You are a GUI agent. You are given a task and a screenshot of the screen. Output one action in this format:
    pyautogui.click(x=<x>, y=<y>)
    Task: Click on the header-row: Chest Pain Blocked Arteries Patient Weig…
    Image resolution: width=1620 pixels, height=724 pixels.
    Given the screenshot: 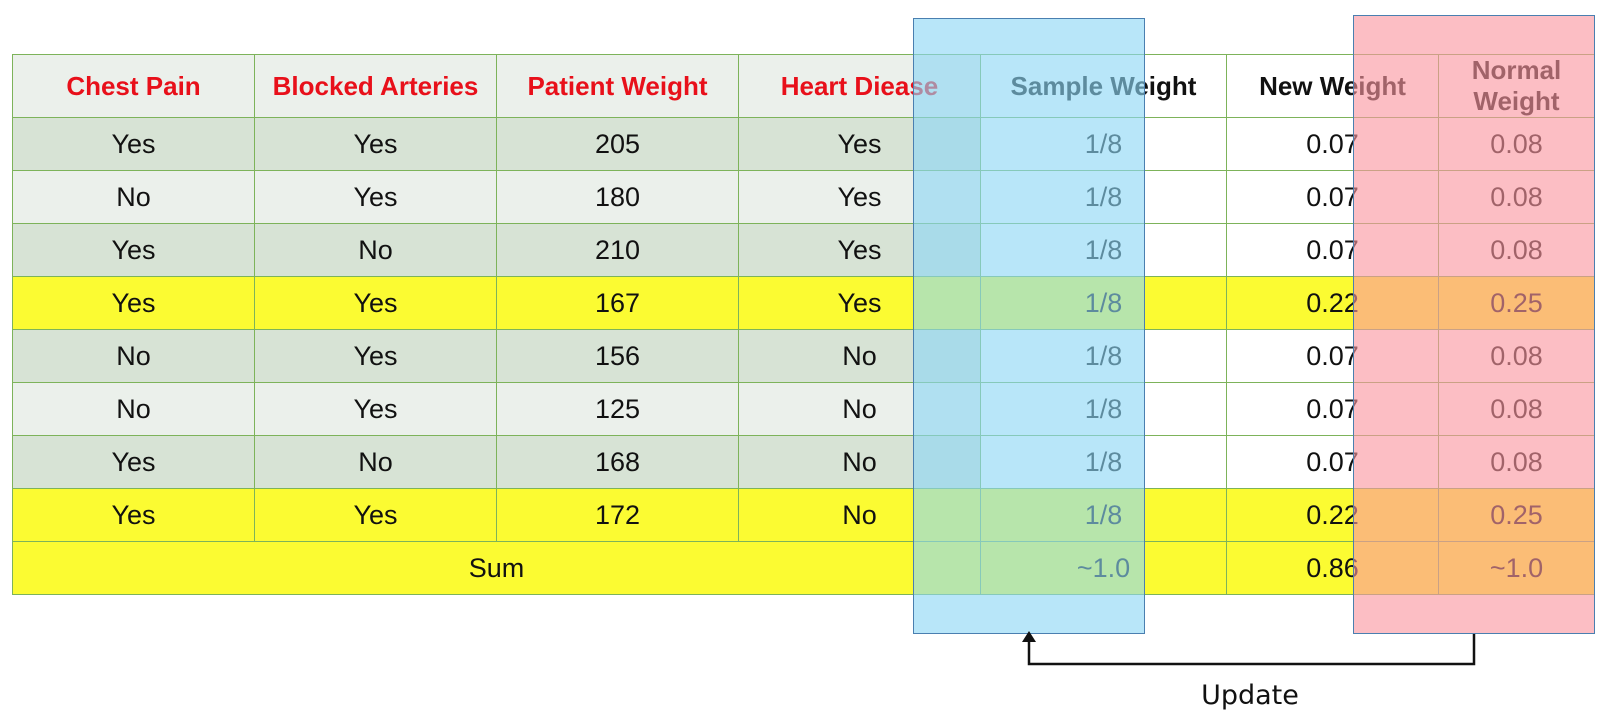 What is the action you would take?
    pyautogui.click(x=803, y=86)
    